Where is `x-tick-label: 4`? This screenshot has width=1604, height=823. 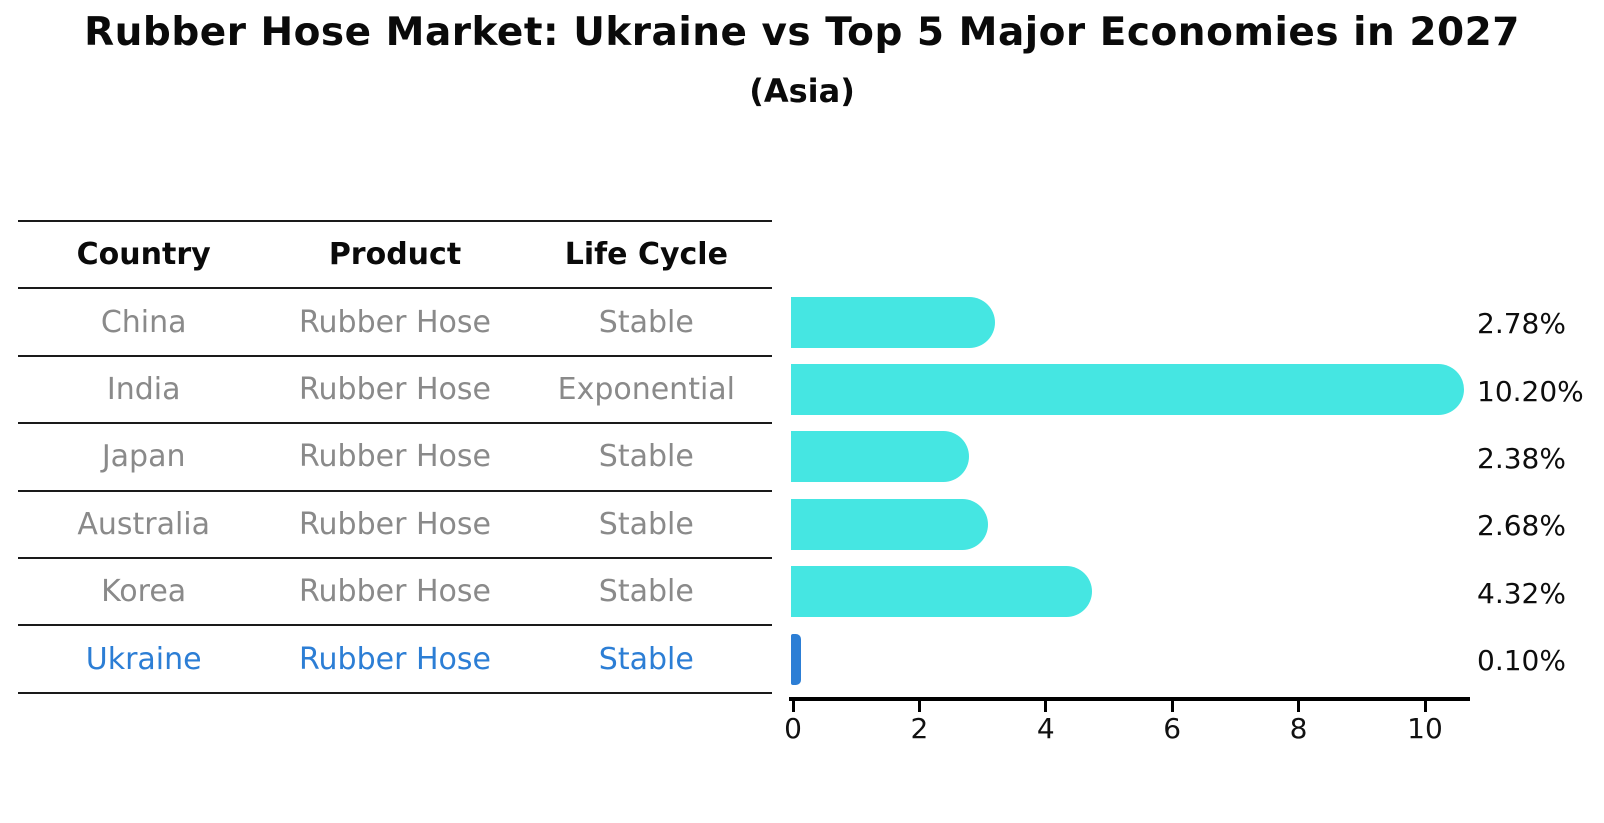 x-tick-label: 4 is located at coordinates (1045, 728).